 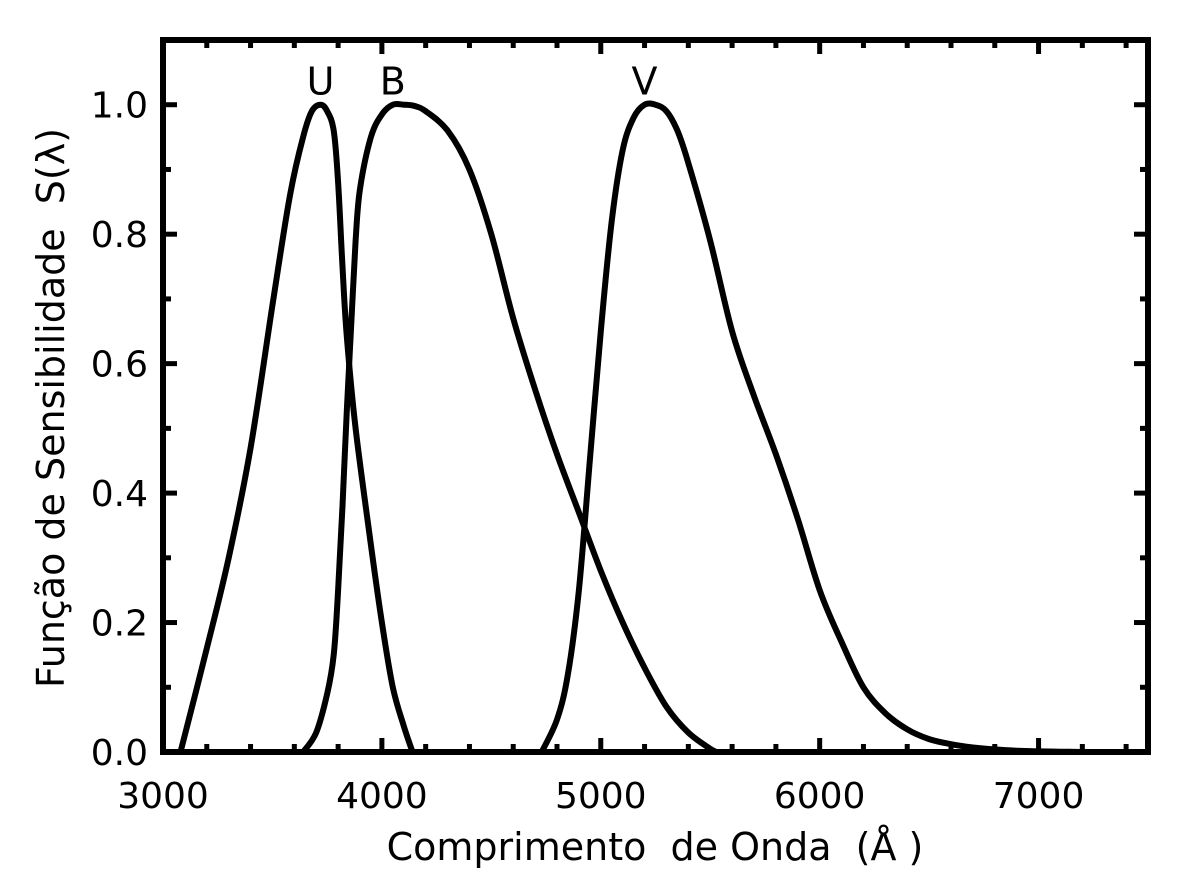 I want to click on x-tick-label: 4000, so click(x=382, y=796).